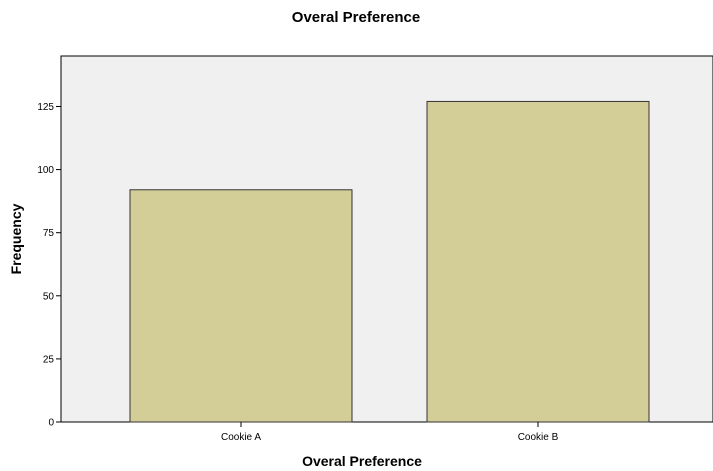  What do you see at coordinates (538, 437) in the screenshot?
I see `x-tick-label: Cookie B` at bounding box center [538, 437].